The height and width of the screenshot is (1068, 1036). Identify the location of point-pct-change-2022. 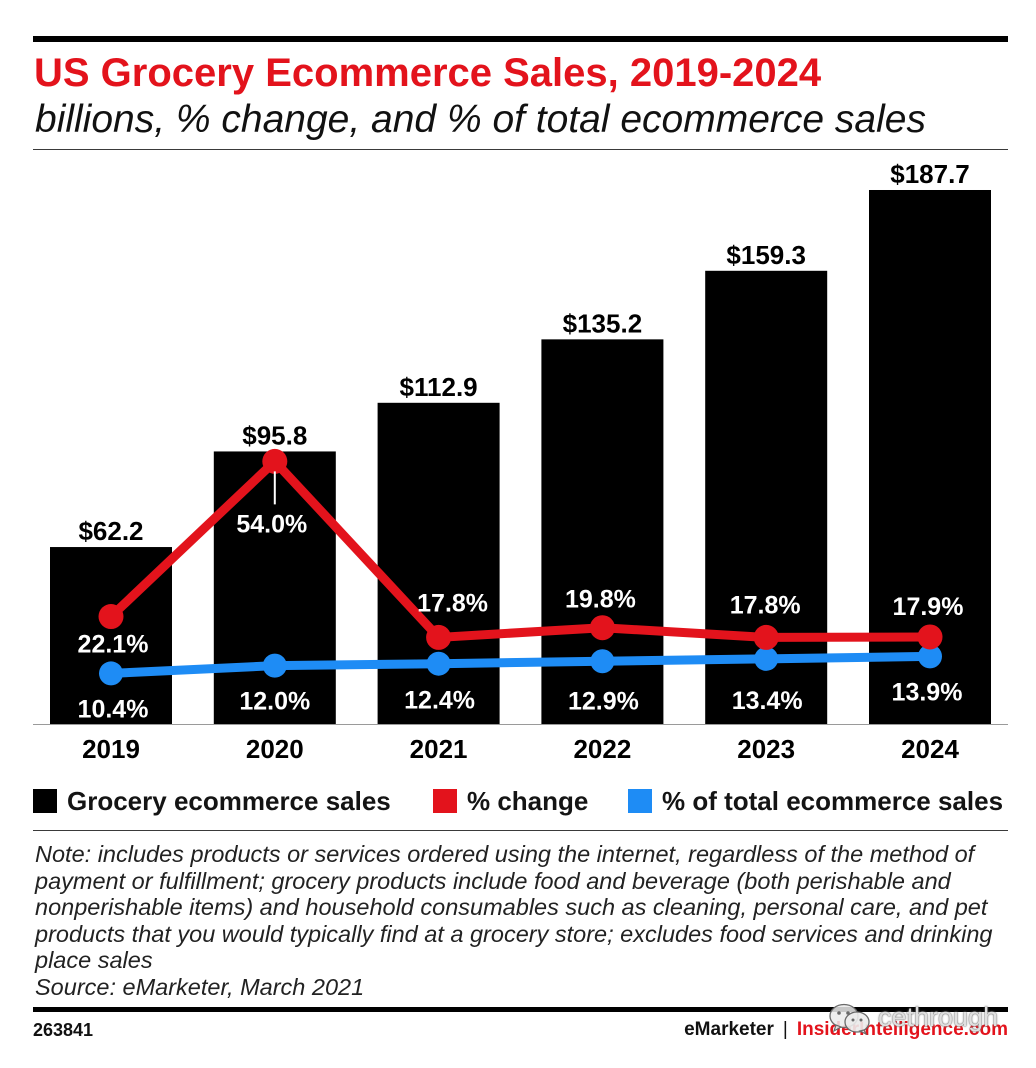
(602, 628).